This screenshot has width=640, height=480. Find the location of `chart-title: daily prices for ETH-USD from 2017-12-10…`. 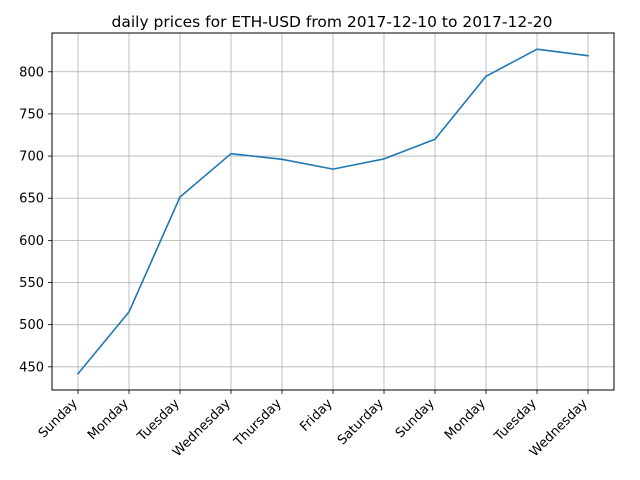

chart-title: daily prices for ETH-USD from 2017-12-10… is located at coordinates (332, 22).